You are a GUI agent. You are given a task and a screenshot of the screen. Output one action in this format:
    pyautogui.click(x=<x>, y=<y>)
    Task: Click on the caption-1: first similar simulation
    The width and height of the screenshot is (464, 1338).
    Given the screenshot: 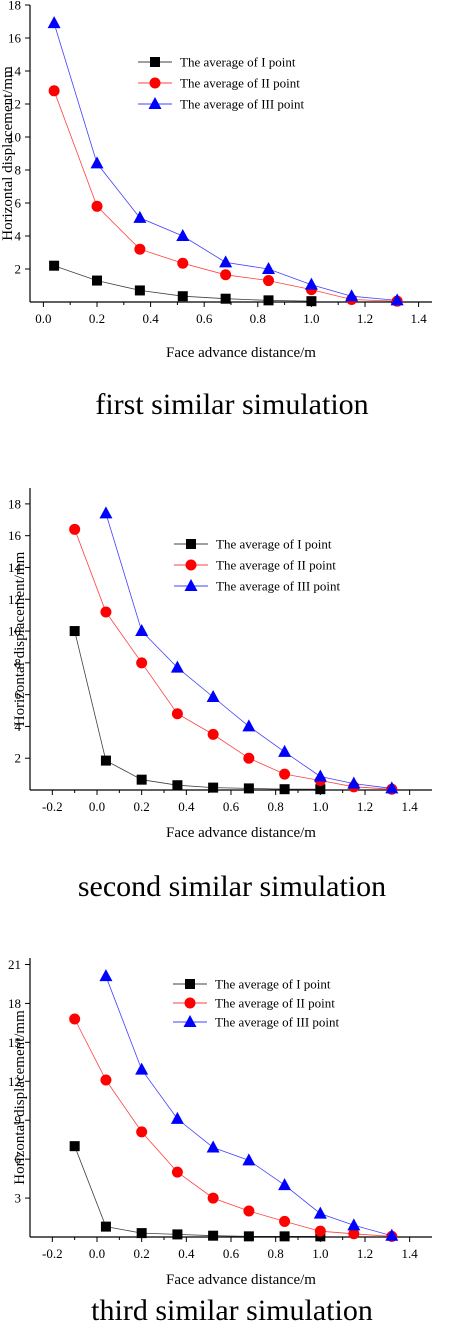 What is the action you would take?
    pyautogui.click(x=232, y=404)
    